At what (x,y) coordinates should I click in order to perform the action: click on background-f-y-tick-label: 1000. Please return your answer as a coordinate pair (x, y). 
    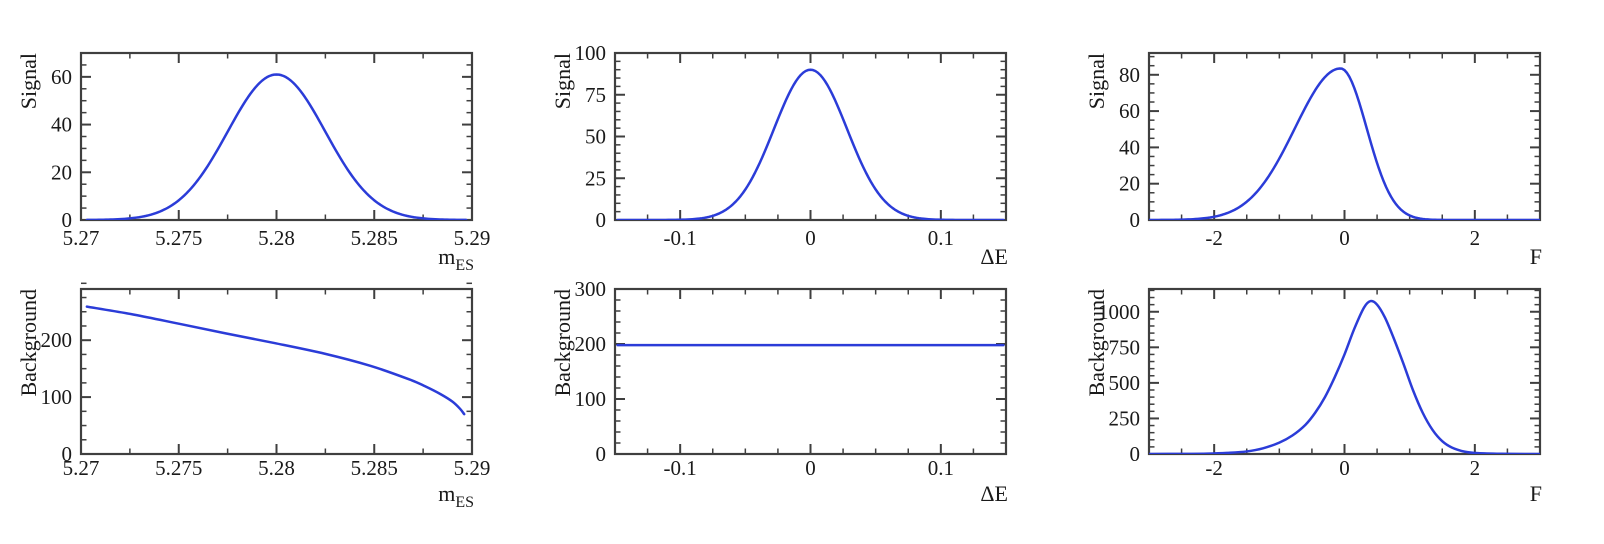
    Looking at the image, I should click on (1119, 312).